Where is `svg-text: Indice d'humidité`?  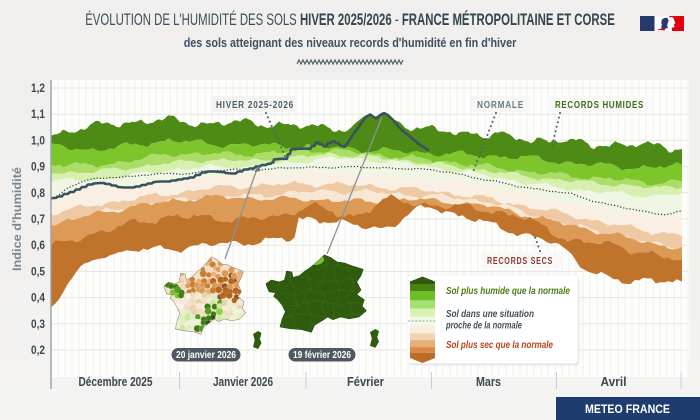 svg-text: Indice d'humidité is located at coordinates (18, 219).